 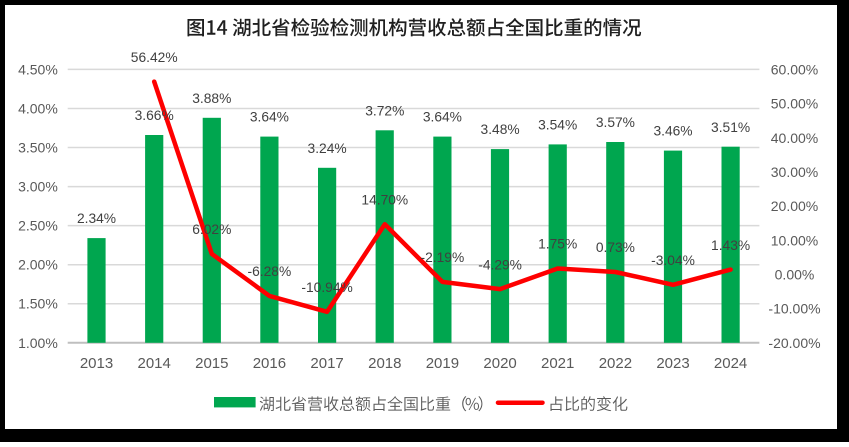 What do you see at coordinates (211, 98) in the screenshot?
I see `svg-text: 3.88%` at bounding box center [211, 98].